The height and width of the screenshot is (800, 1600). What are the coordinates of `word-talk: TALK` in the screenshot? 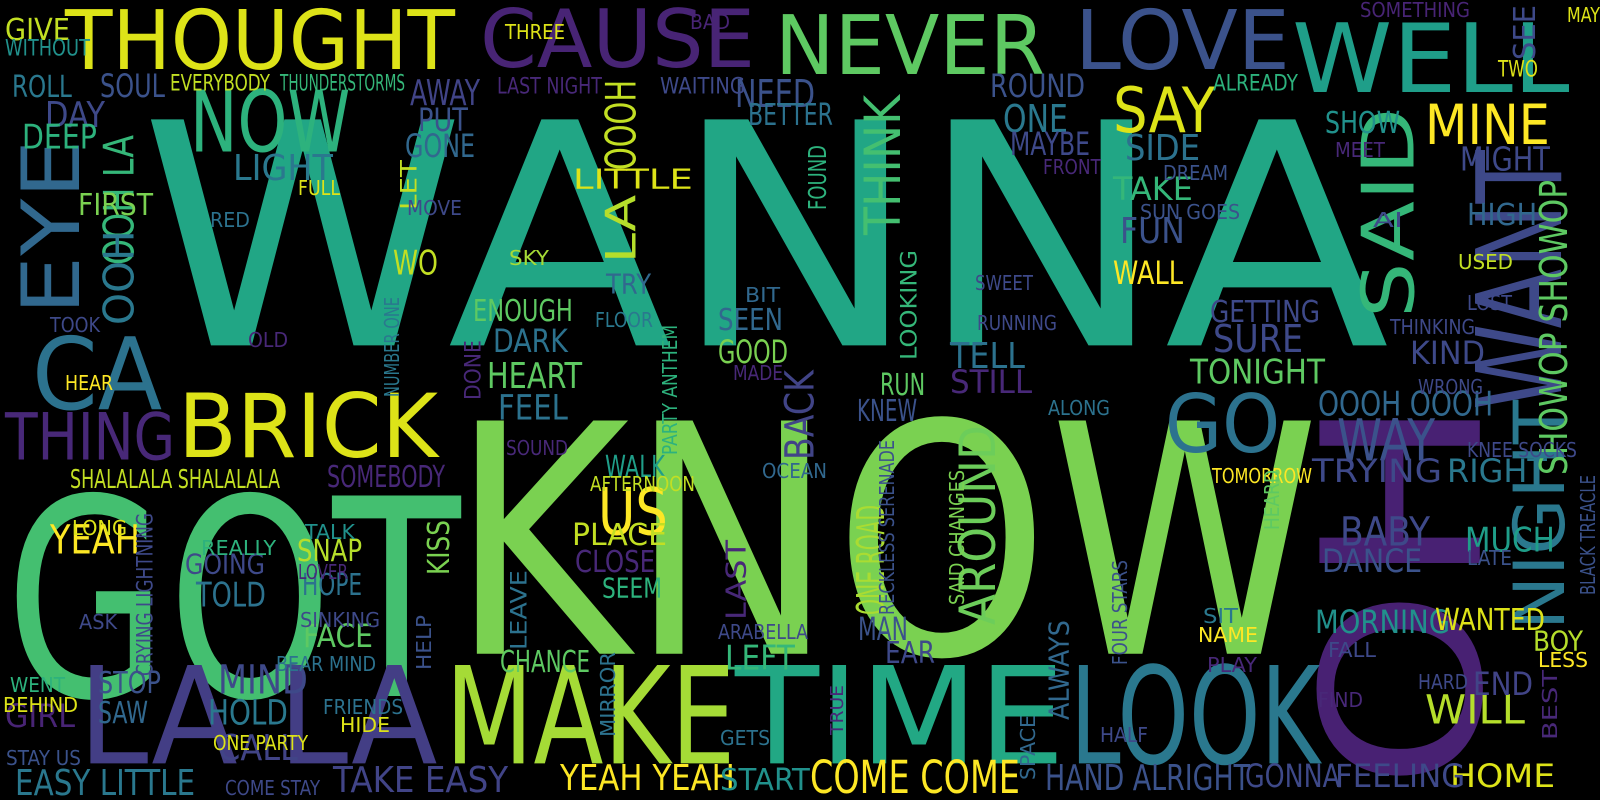 It's located at (330, 532).